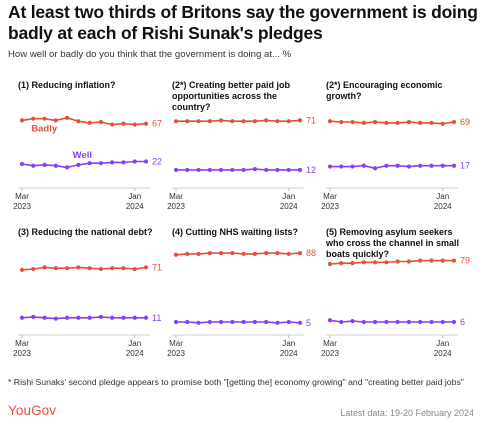 The image size is (484, 428). I want to click on series-label-well: Well, so click(82, 155).